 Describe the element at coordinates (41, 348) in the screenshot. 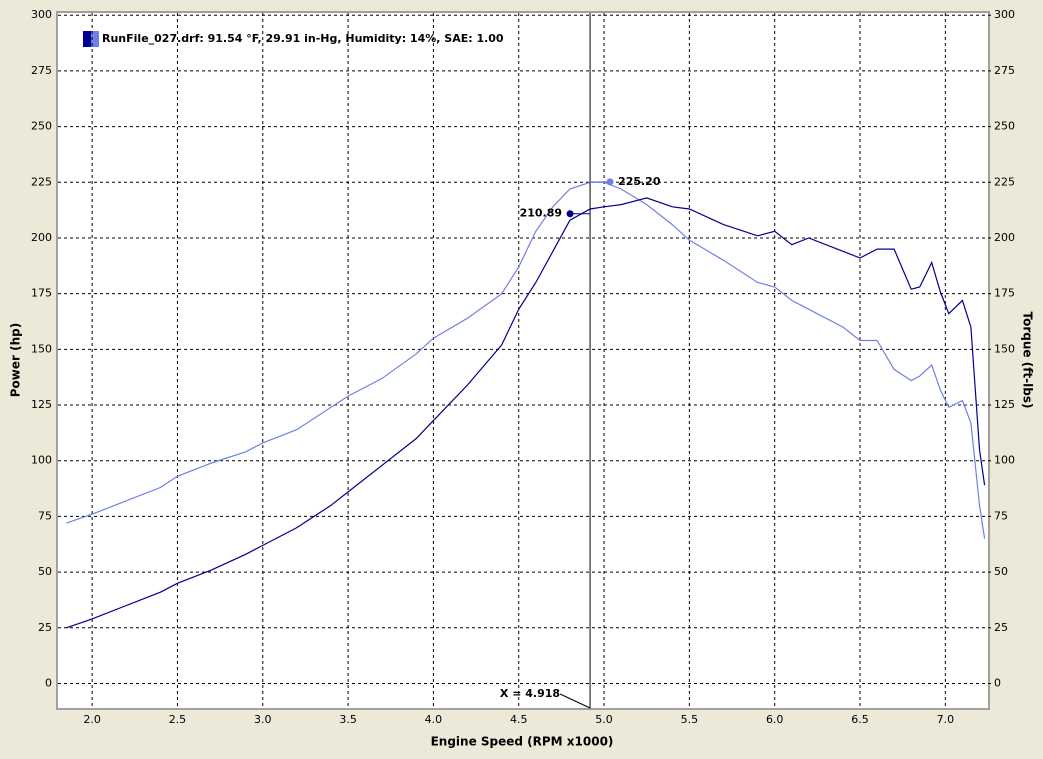

I see `y-tick-label: 150` at that location.